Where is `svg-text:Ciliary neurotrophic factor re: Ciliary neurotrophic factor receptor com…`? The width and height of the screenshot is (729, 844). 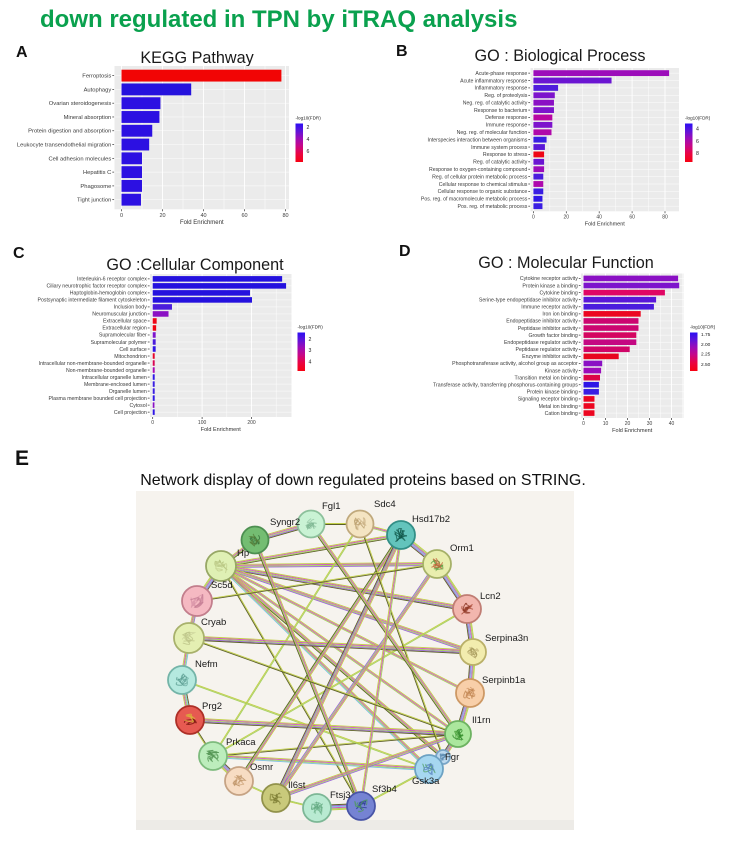
svg-text:Ciliary neurotrophic factor re: Ciliary neurotrophic factor receptor com… is located at coordinates (96, 287).